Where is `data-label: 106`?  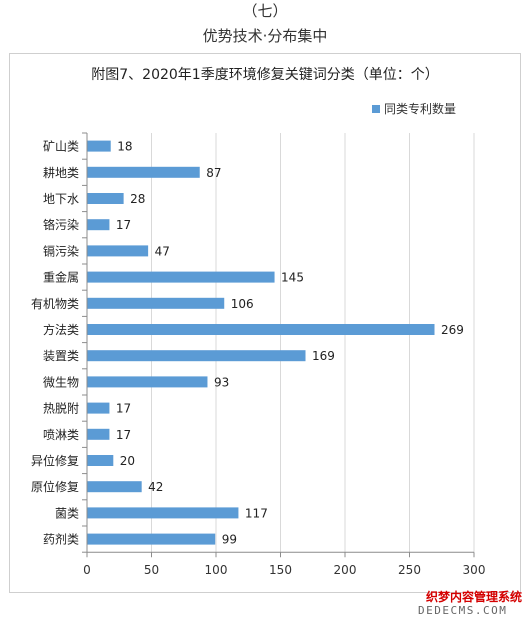 data-label: 106 is located at coordinates (242, 304).